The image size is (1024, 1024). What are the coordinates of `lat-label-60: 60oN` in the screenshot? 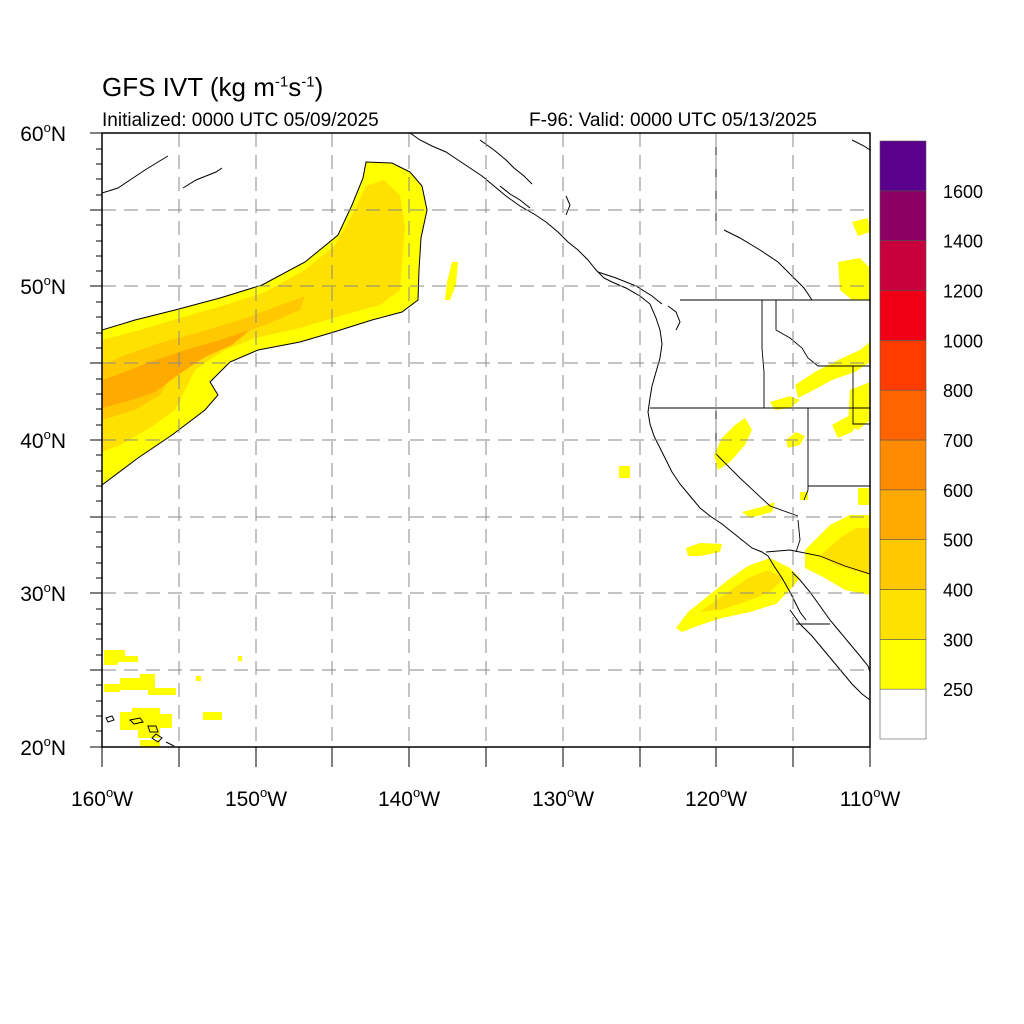 It's located at (43, 133).